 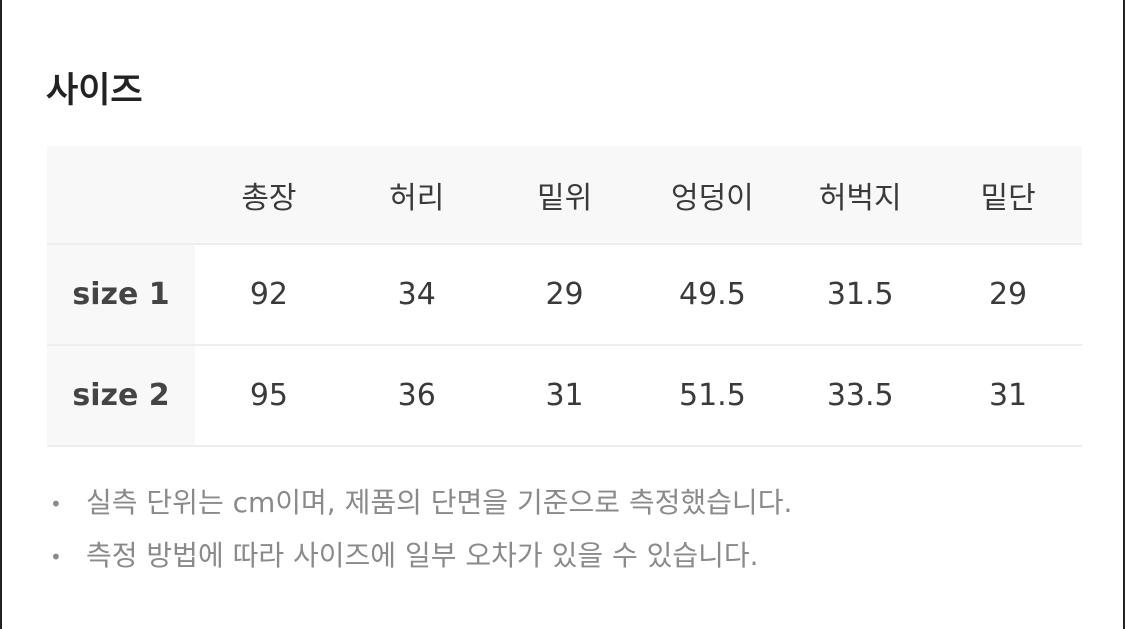 I want to click on table-cell: 49.5, so click(x=712, y=294).